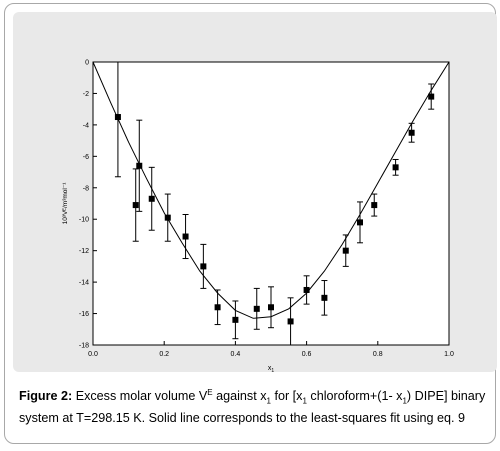  I want to click on caption-text-3: for [x, so click(286, 396).